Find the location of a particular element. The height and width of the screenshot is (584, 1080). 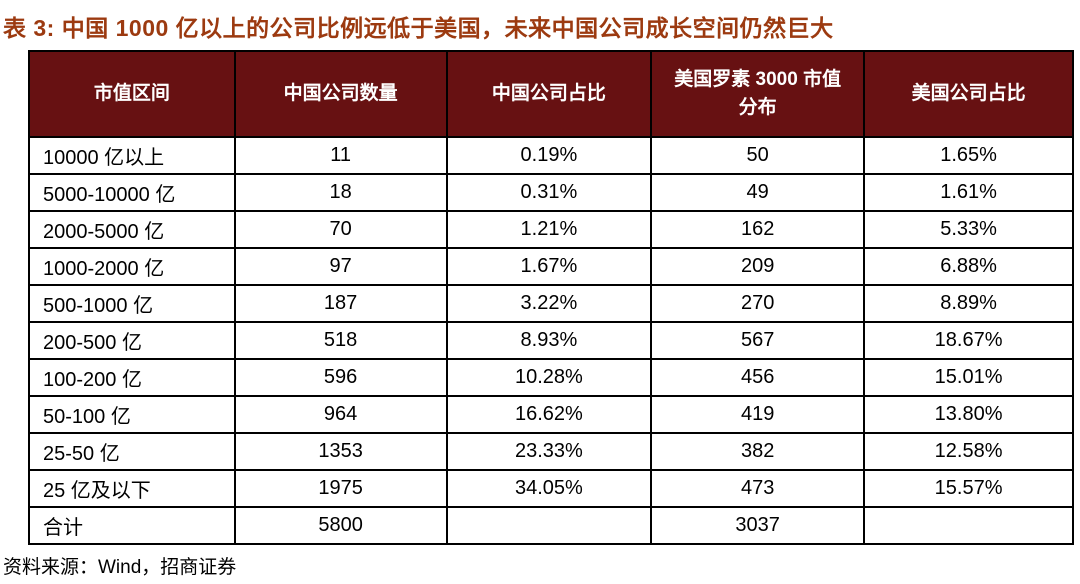

column-header-china-company-count: 中国公司数量 is located at coordinates (340, 94).